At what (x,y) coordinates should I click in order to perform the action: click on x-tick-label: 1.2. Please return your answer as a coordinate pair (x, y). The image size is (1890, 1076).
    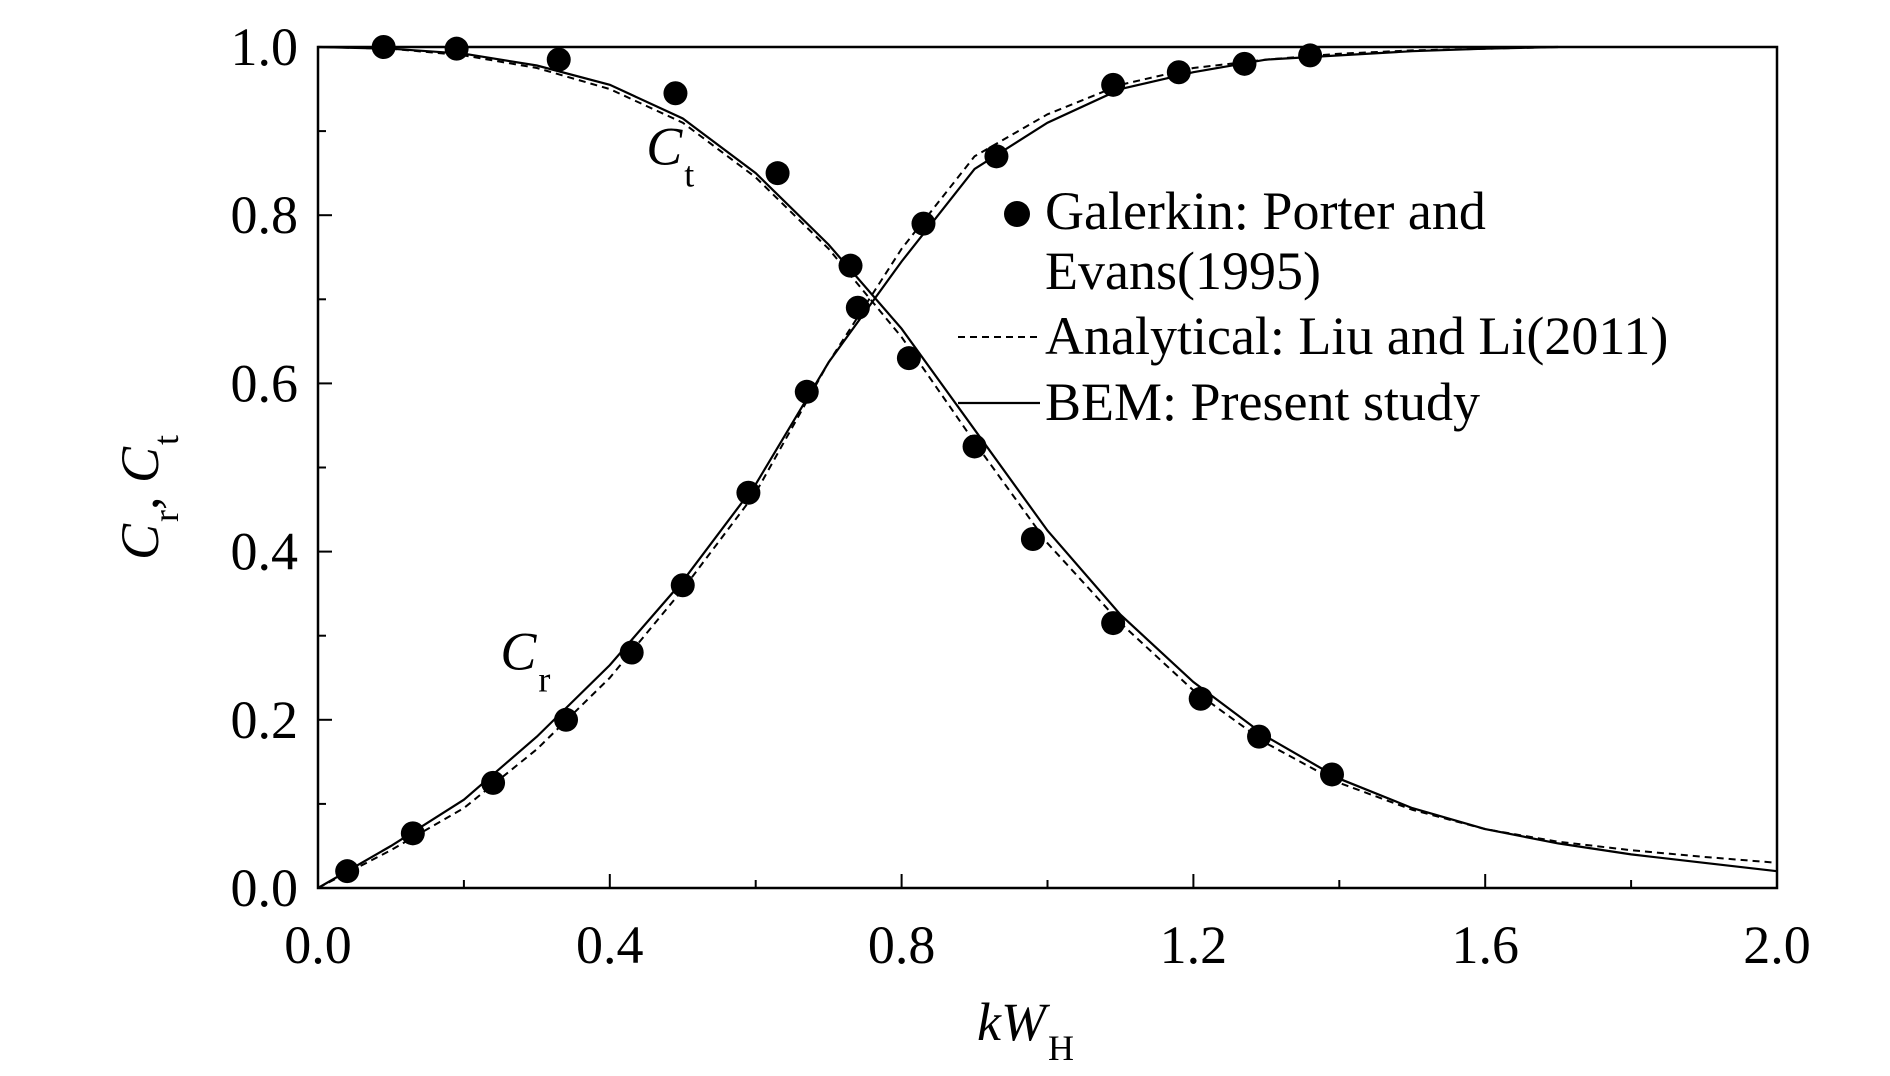
    Looking at the image, I should click on (1194, 945).